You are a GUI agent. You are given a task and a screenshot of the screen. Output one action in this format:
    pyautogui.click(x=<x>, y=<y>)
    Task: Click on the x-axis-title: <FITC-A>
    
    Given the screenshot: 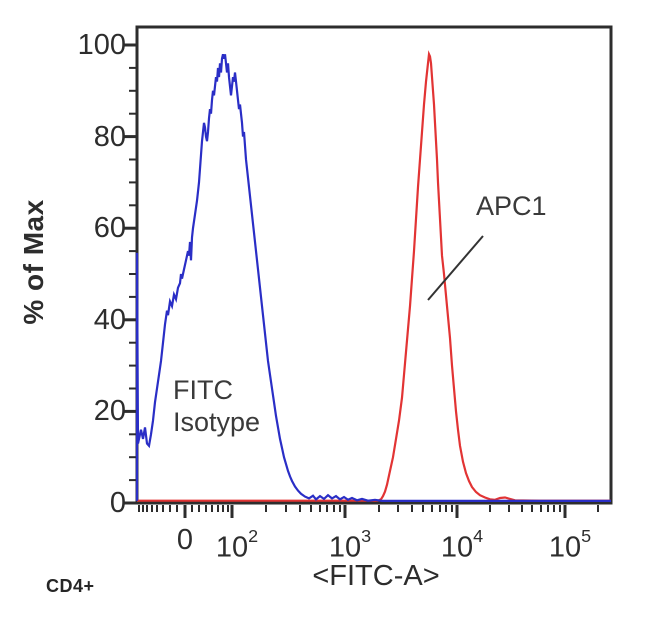 What is the action you would take?
    pyautogui.click(x=376, y=576)
    